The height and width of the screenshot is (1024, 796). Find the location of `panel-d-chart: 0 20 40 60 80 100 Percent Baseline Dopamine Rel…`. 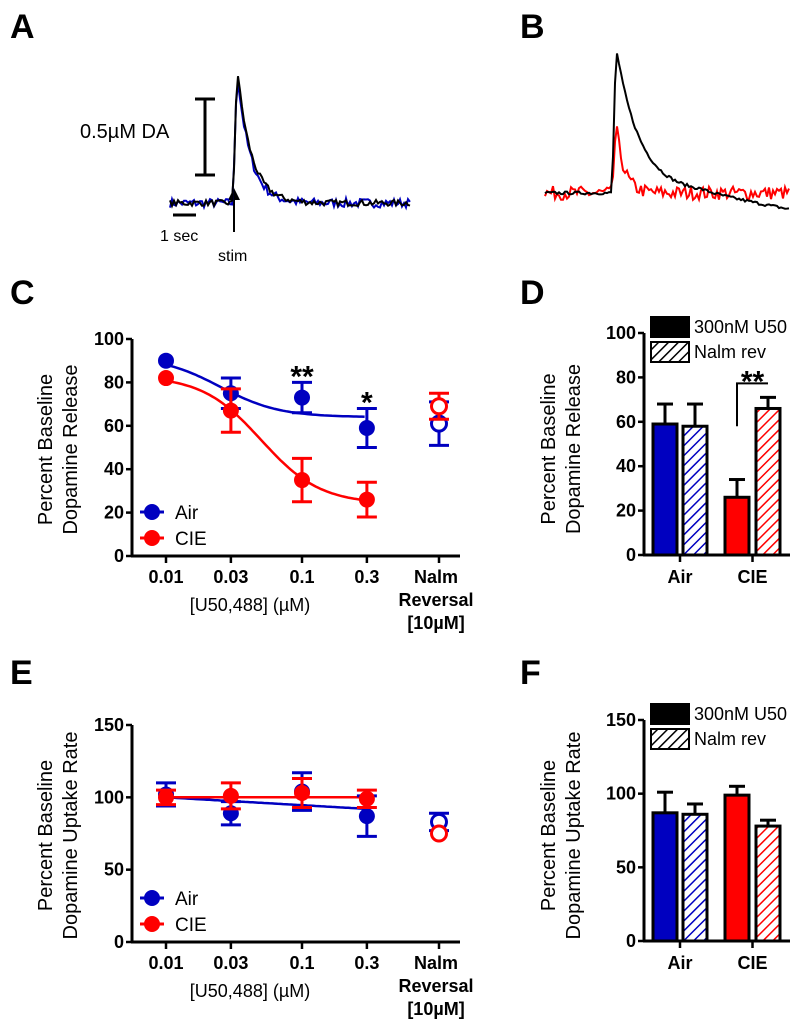

panel-d-chart: 0 20 40 60 80 100 Percent Baseline Dopamine Rel… is located at coordinates (664, 451).